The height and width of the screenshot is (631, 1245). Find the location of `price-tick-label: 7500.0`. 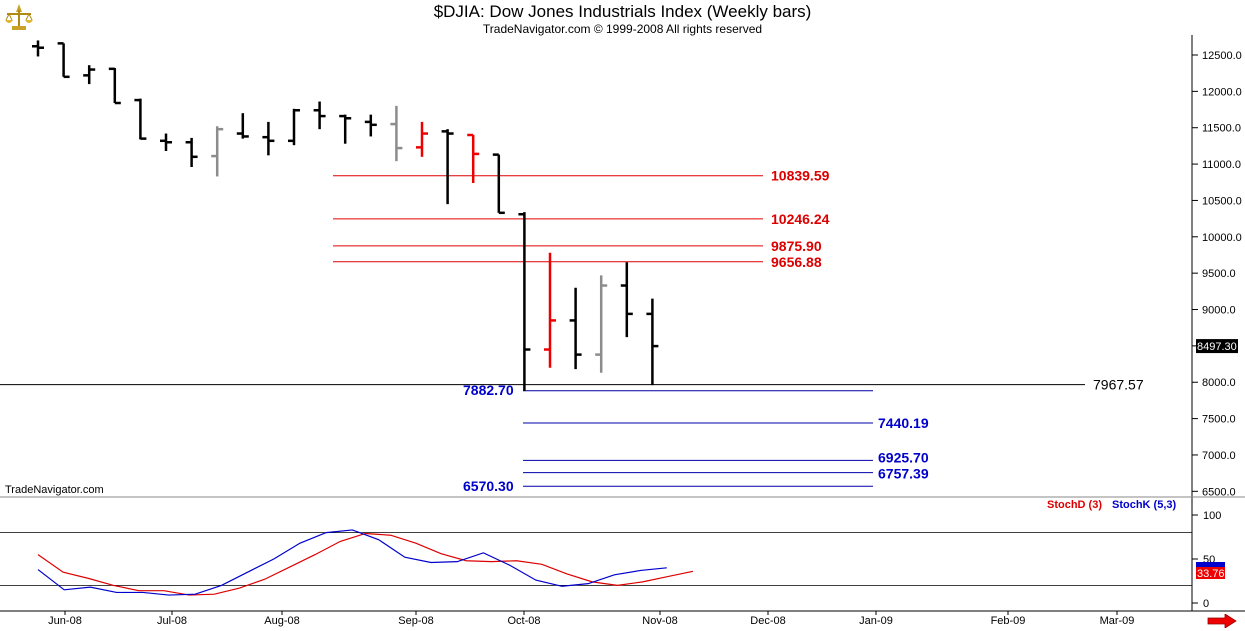

price-tick-label: 7500.0 is located at coordinates (1219, 420).